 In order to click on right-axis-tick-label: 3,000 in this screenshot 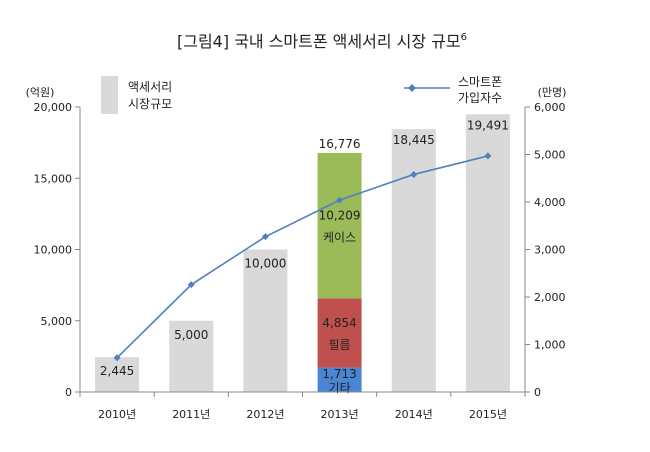, I will do `click(550, 250)`.